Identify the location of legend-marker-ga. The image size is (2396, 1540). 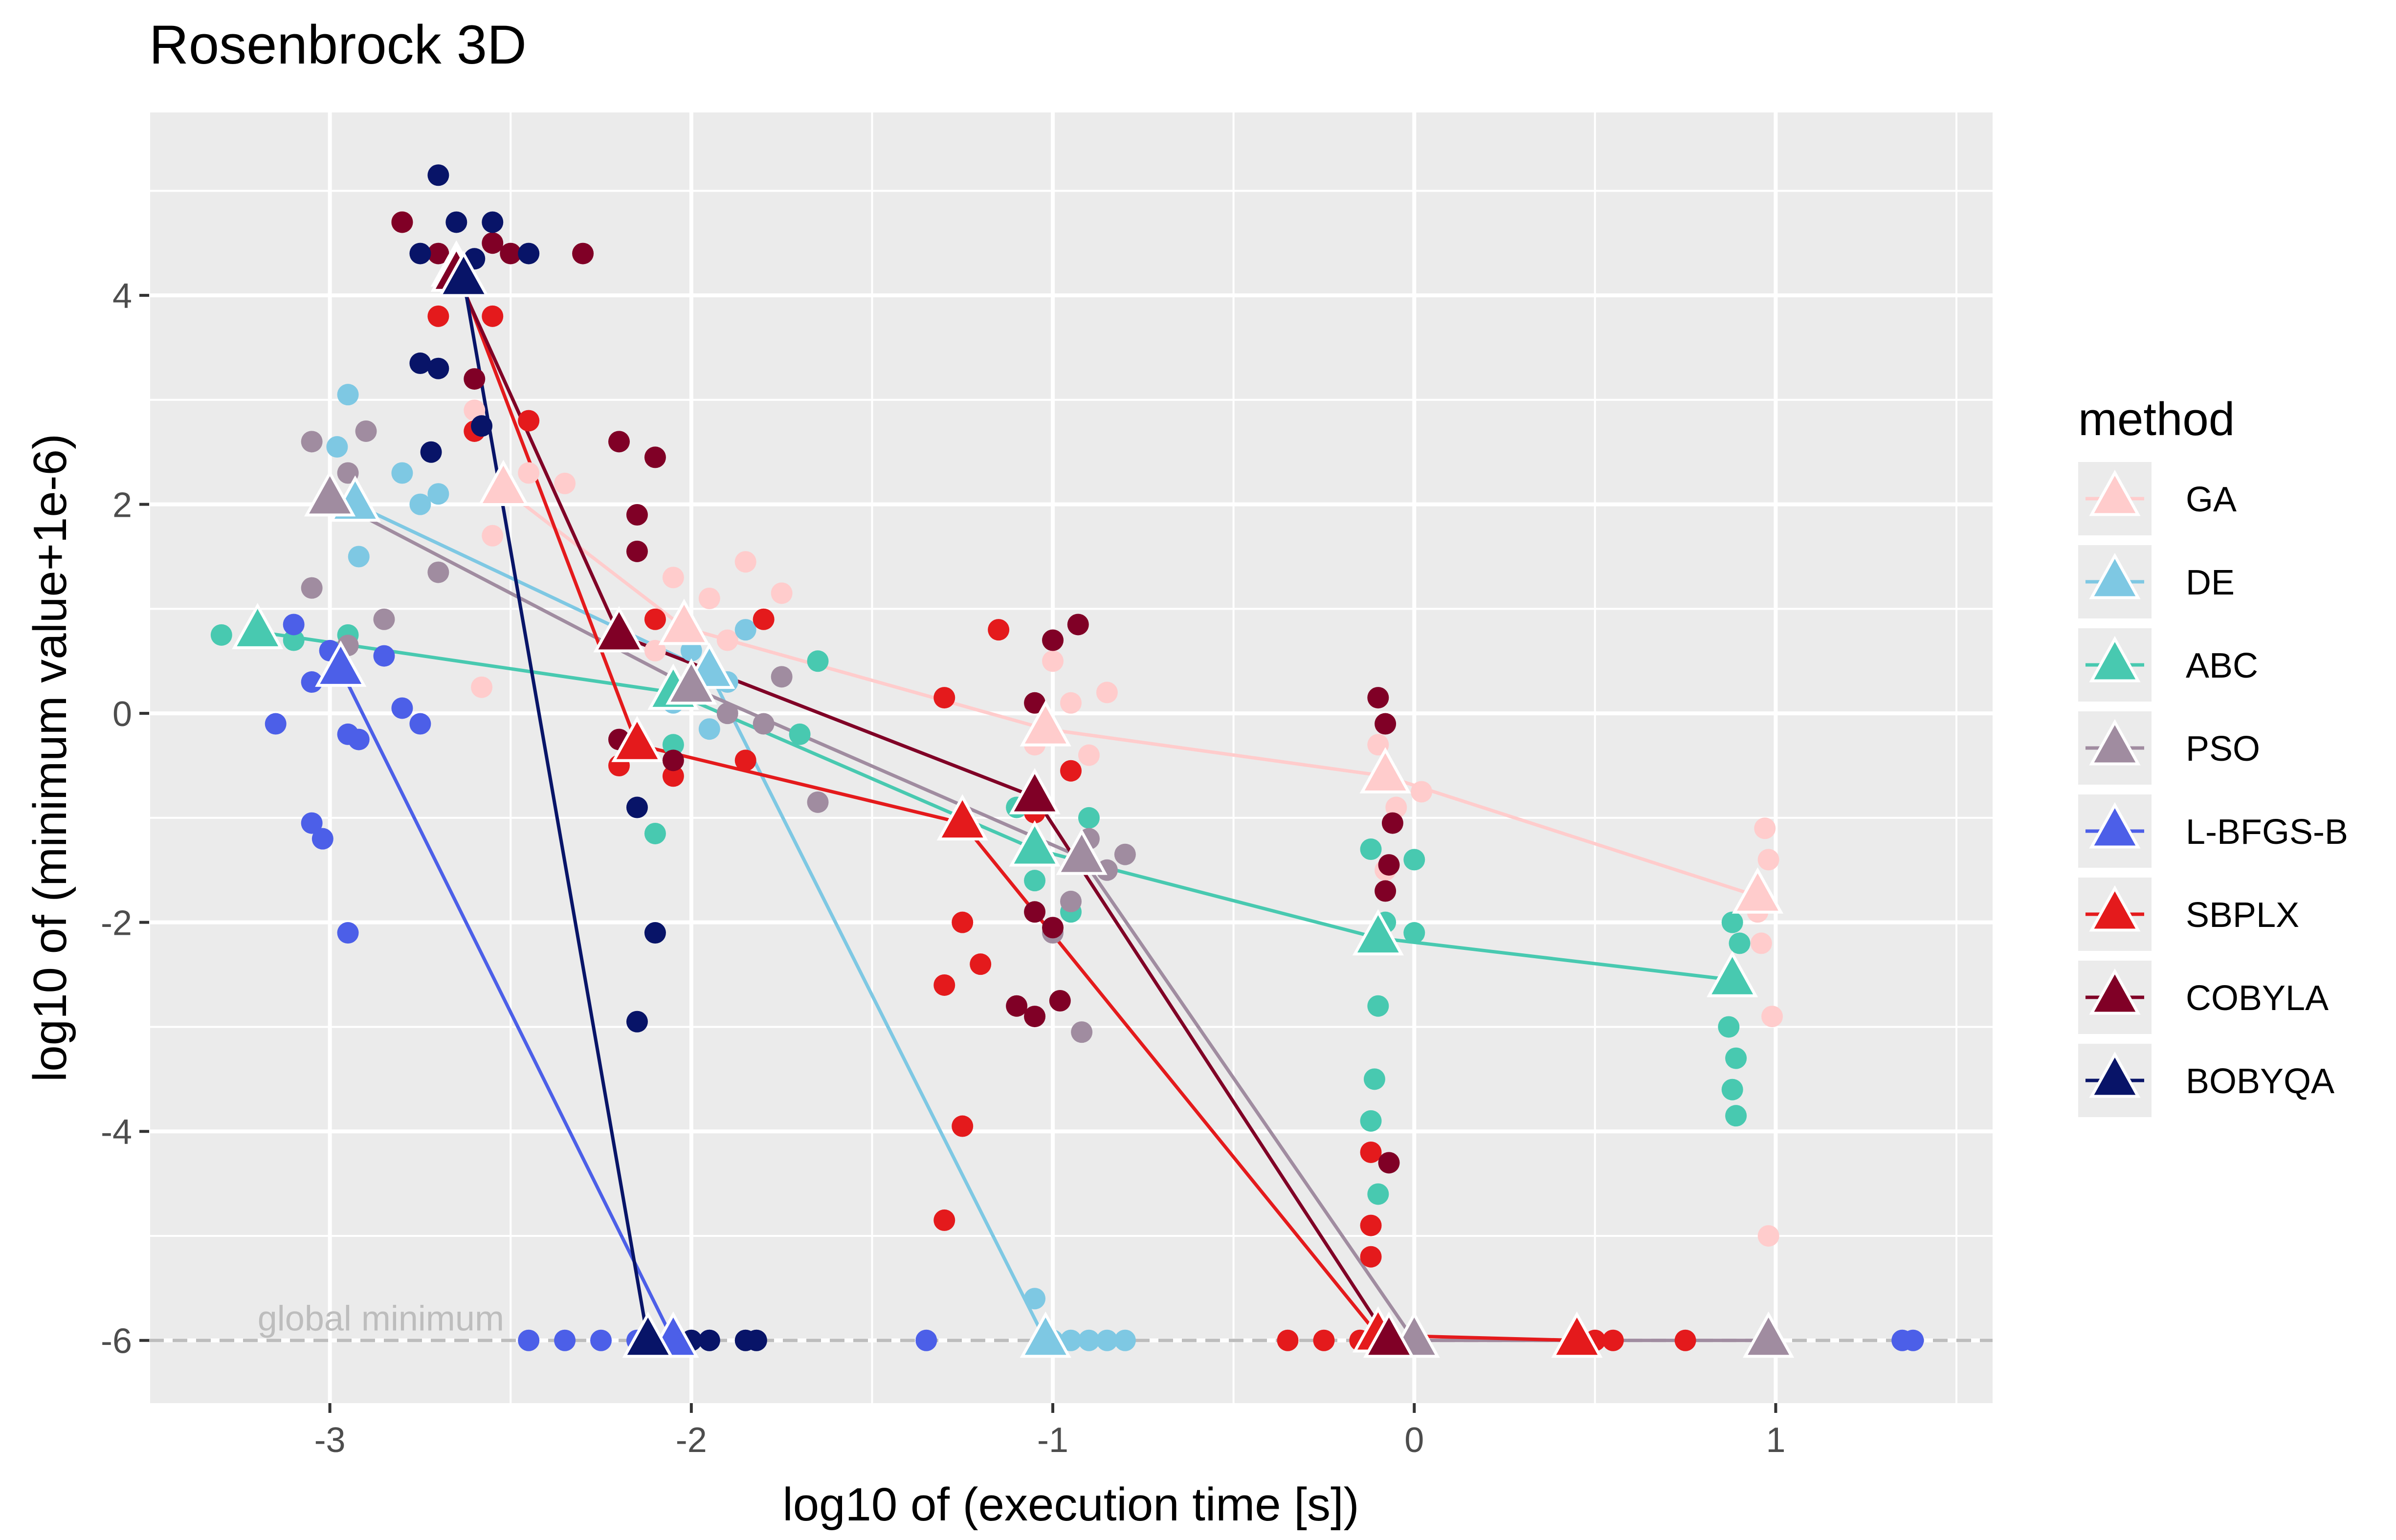
(2115, 492).